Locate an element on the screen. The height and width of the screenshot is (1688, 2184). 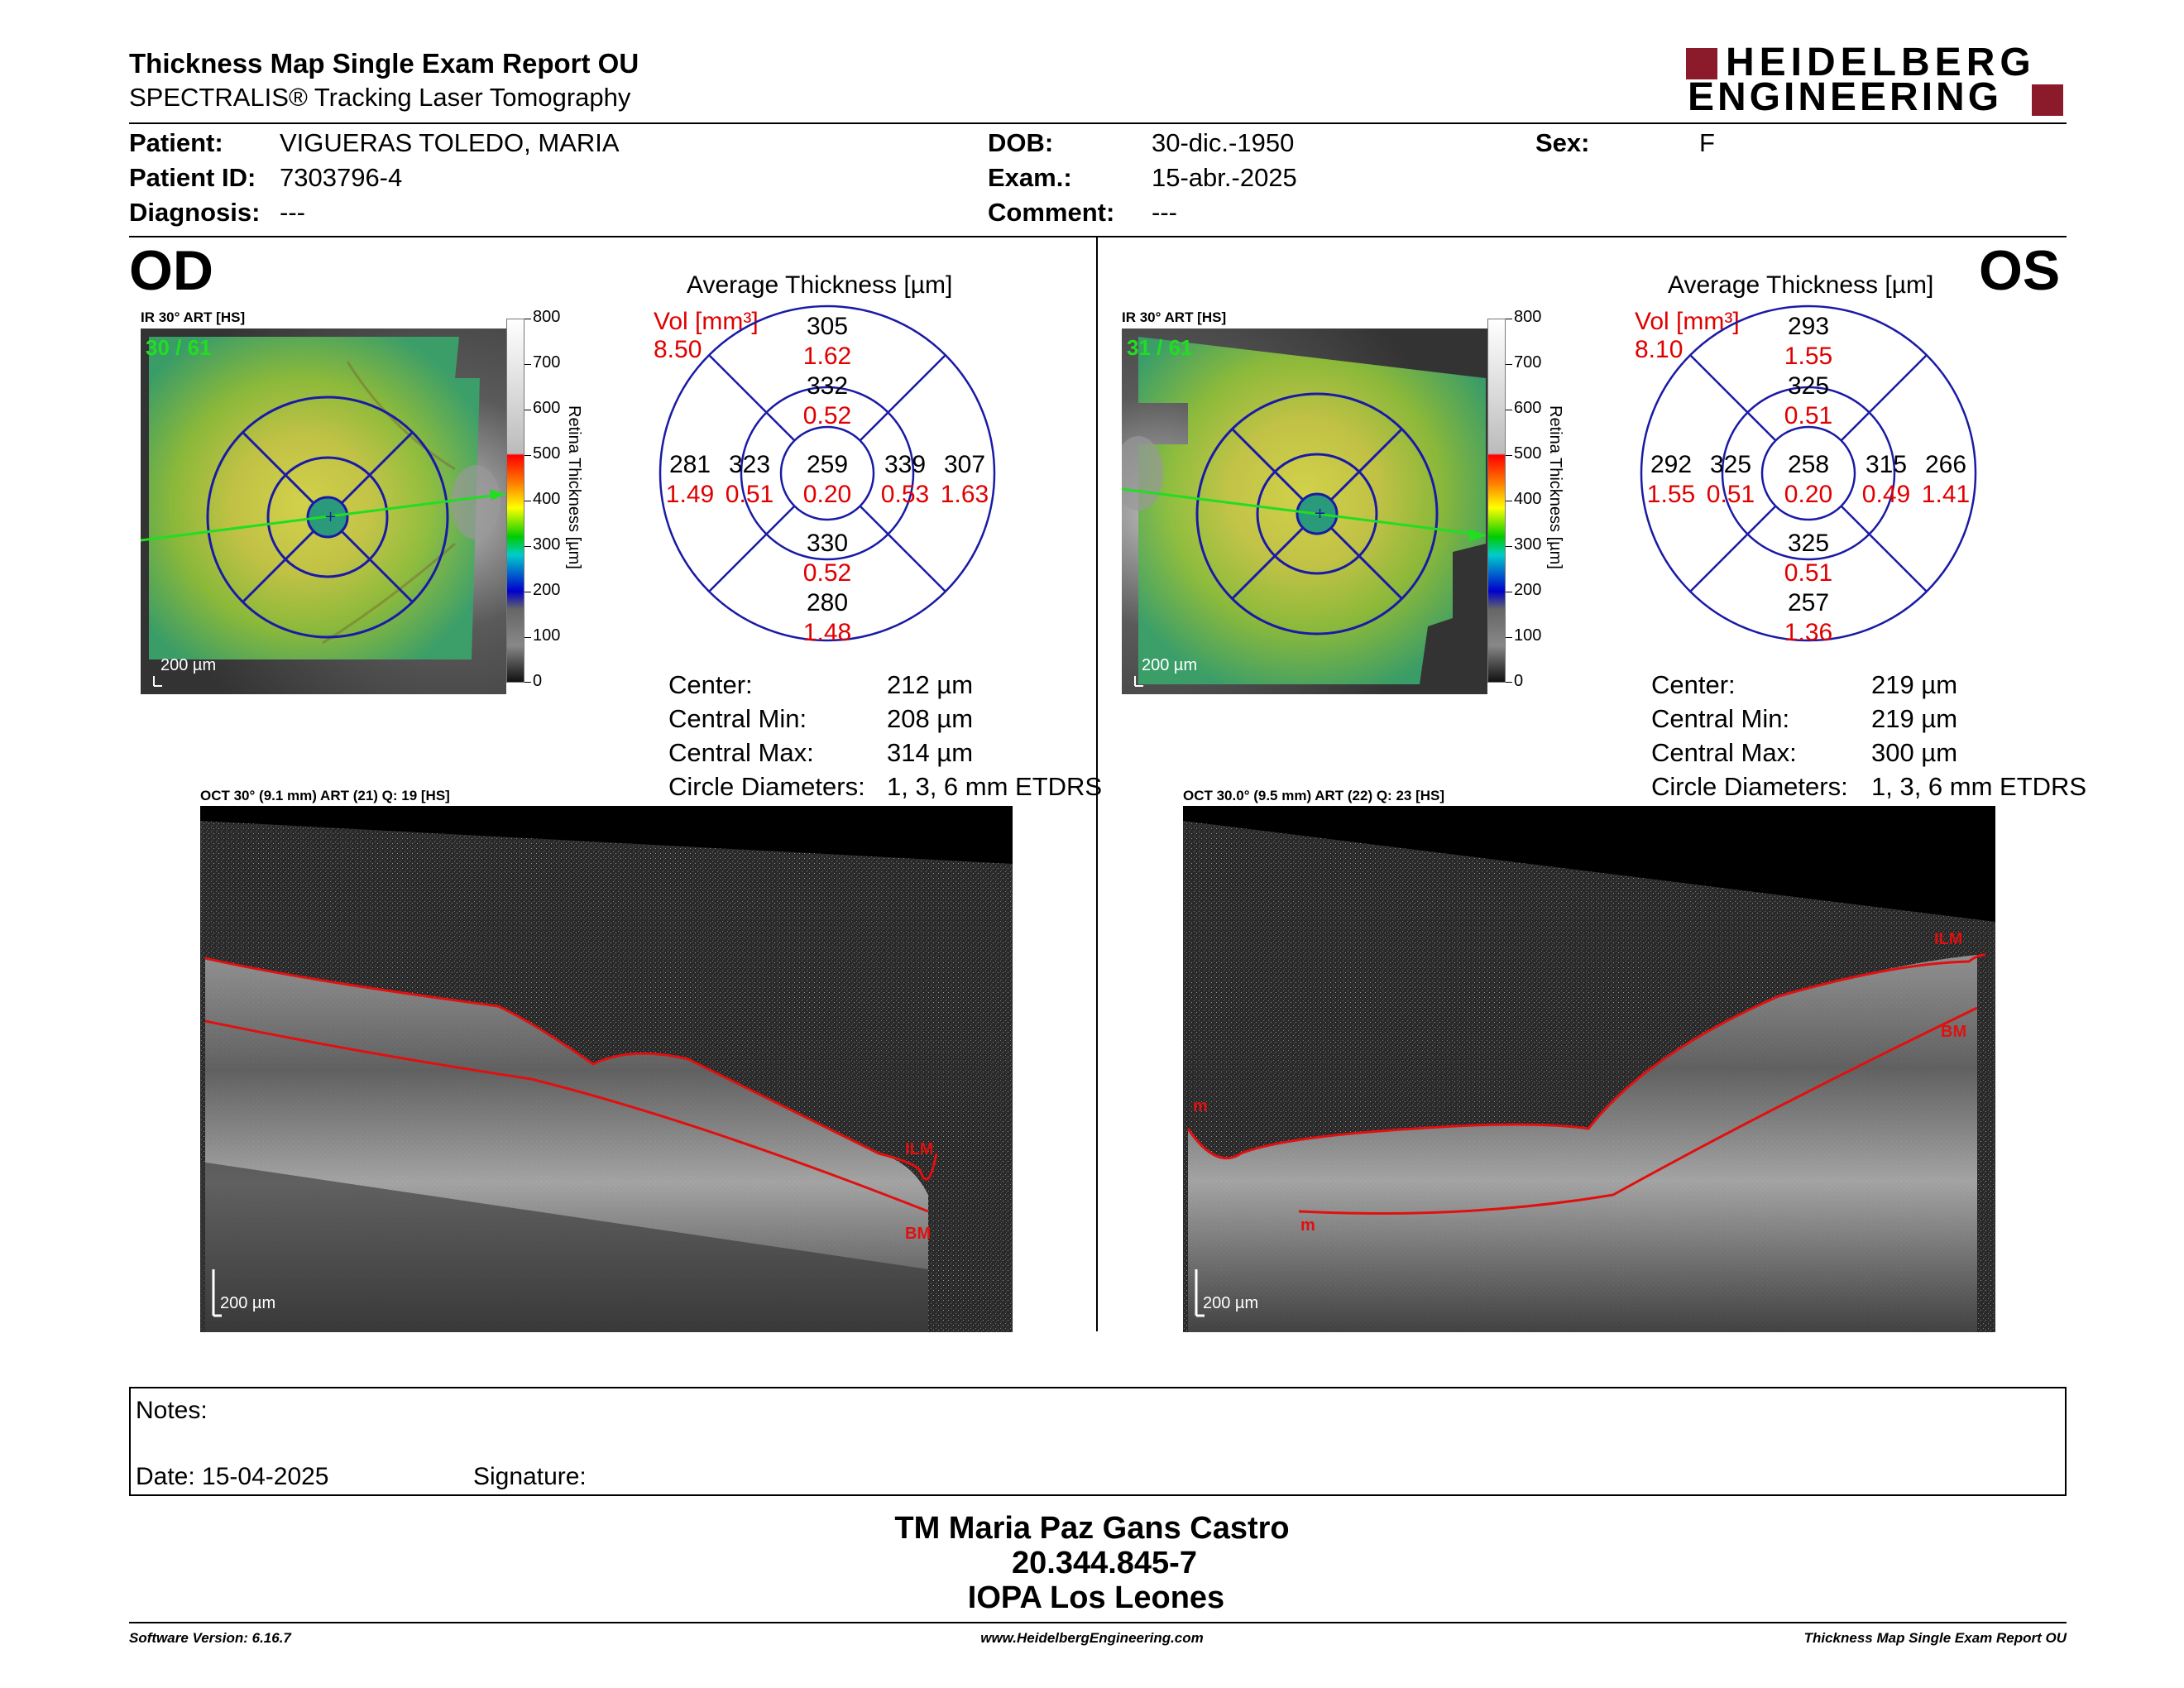
exam-value: 15-abr.-2025 is located at coordinates (1224, 177).